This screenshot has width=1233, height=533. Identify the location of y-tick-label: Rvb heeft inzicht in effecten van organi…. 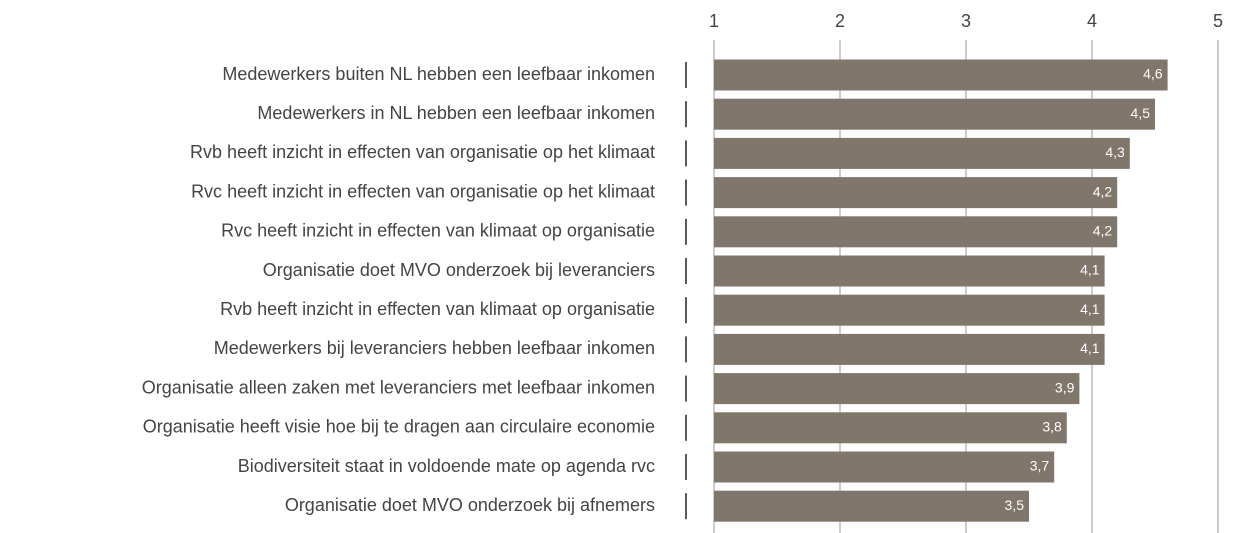
(422, 152).